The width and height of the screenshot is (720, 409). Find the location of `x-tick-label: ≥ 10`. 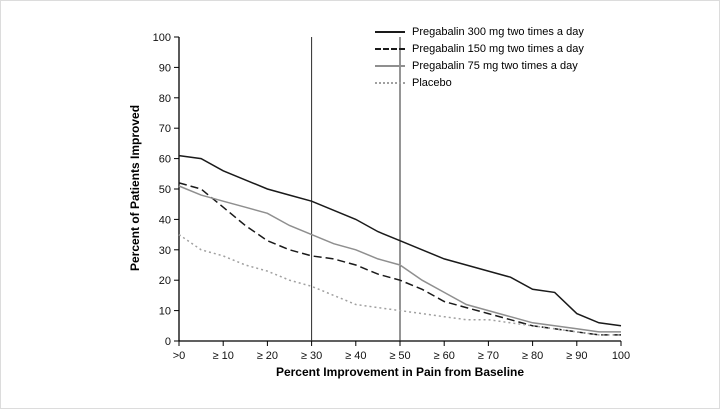

x-tick-label: ≥ 10 is located at coordinates (223, 356).